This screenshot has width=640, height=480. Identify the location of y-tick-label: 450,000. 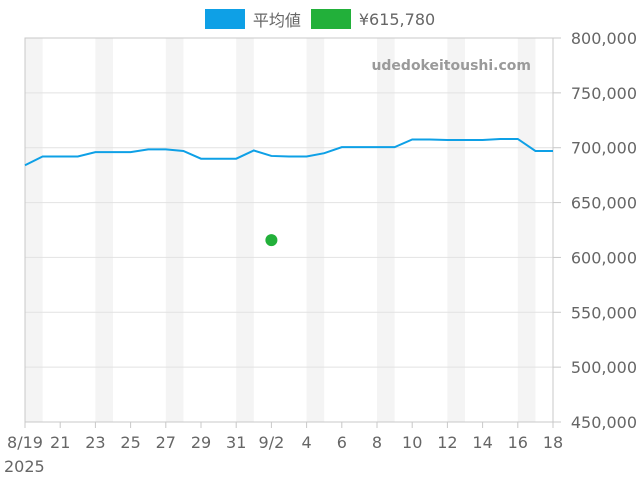
(604, 422).